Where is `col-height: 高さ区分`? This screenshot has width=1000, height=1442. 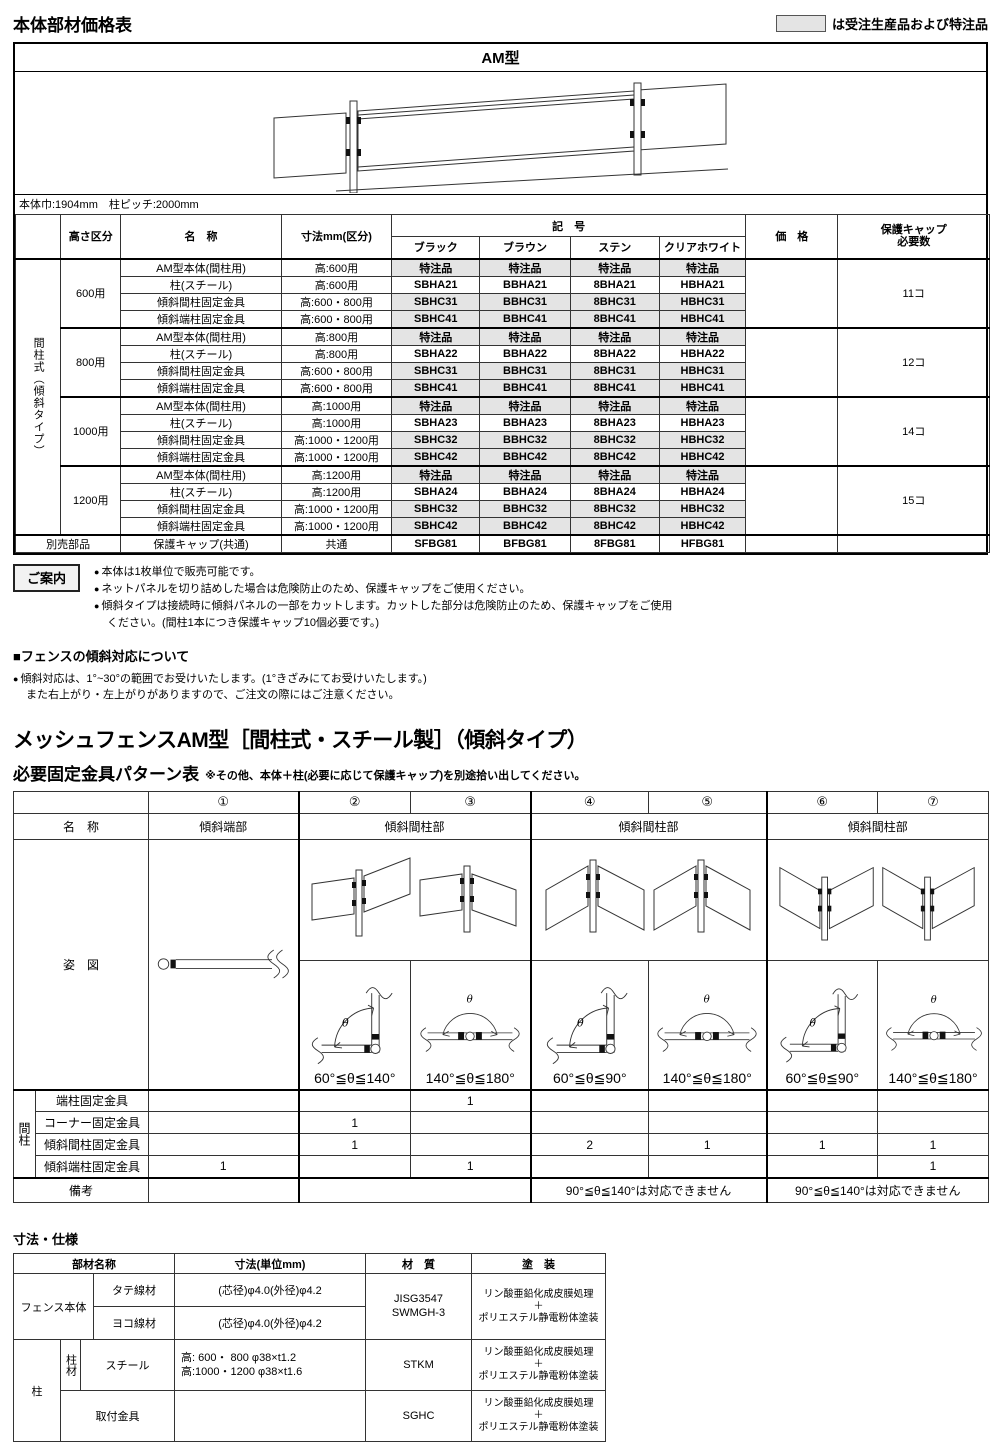 col-height: 高さ区分 is located at coordinates (91, 236).